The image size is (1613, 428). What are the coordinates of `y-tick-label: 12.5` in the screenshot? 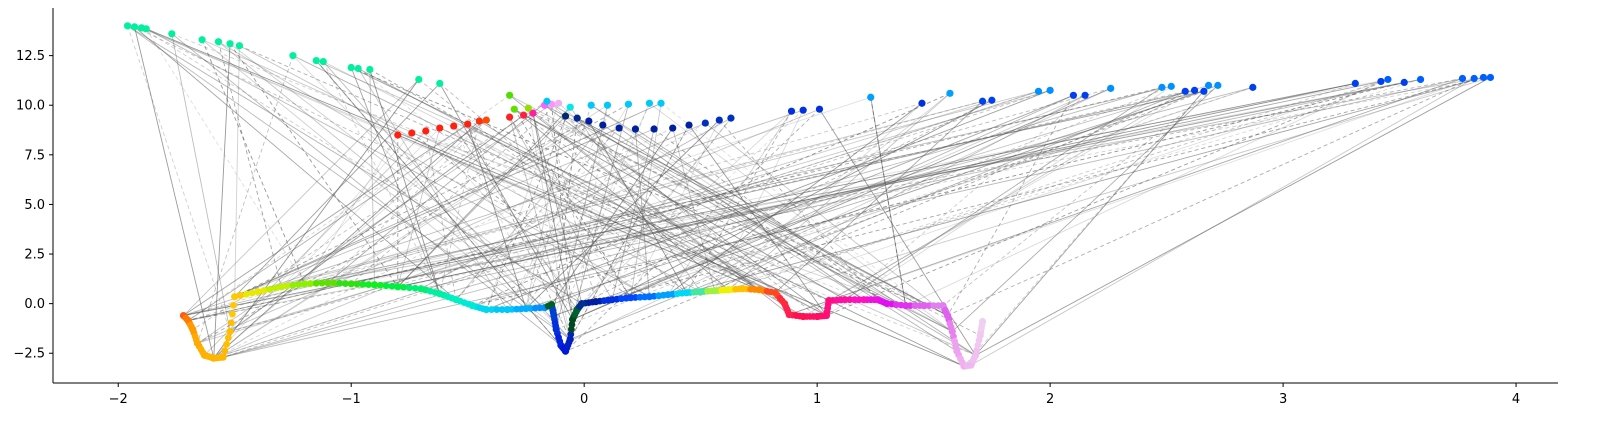 It's located at (30, 56).